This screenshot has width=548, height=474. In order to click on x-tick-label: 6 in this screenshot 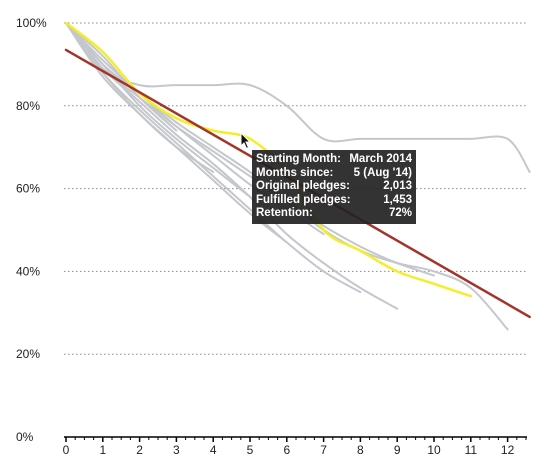, I will do `click(286, 450)`.